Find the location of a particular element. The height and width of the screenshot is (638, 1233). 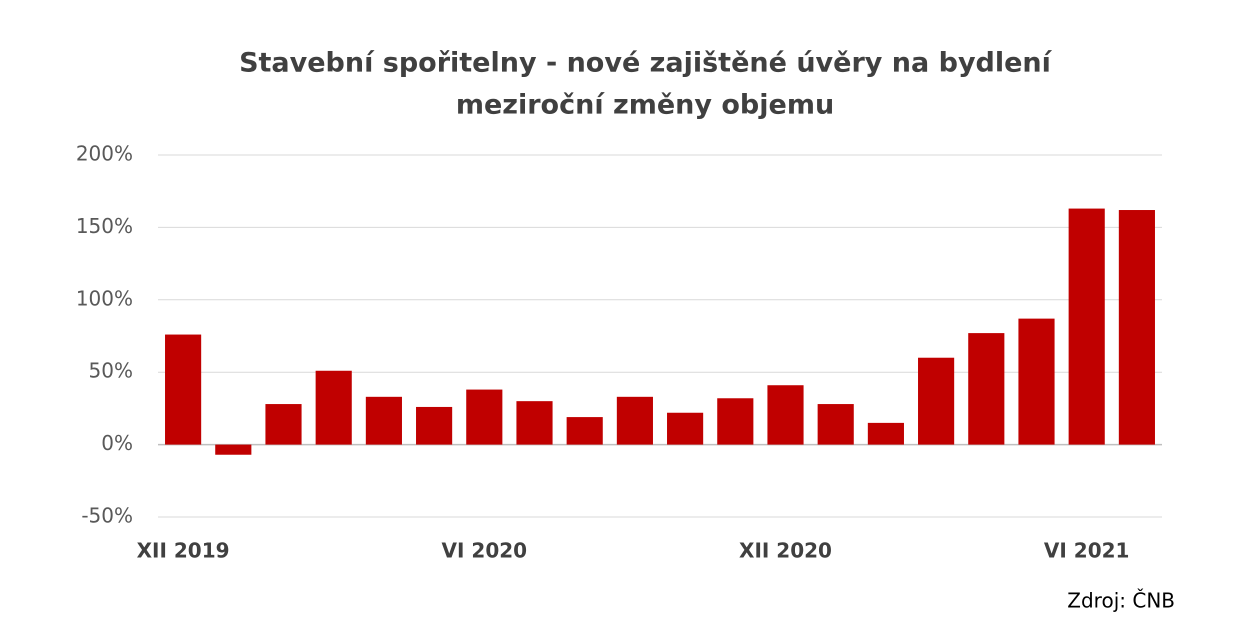

x-tick-label: XII 2020 is located at coordinates (785, 551).